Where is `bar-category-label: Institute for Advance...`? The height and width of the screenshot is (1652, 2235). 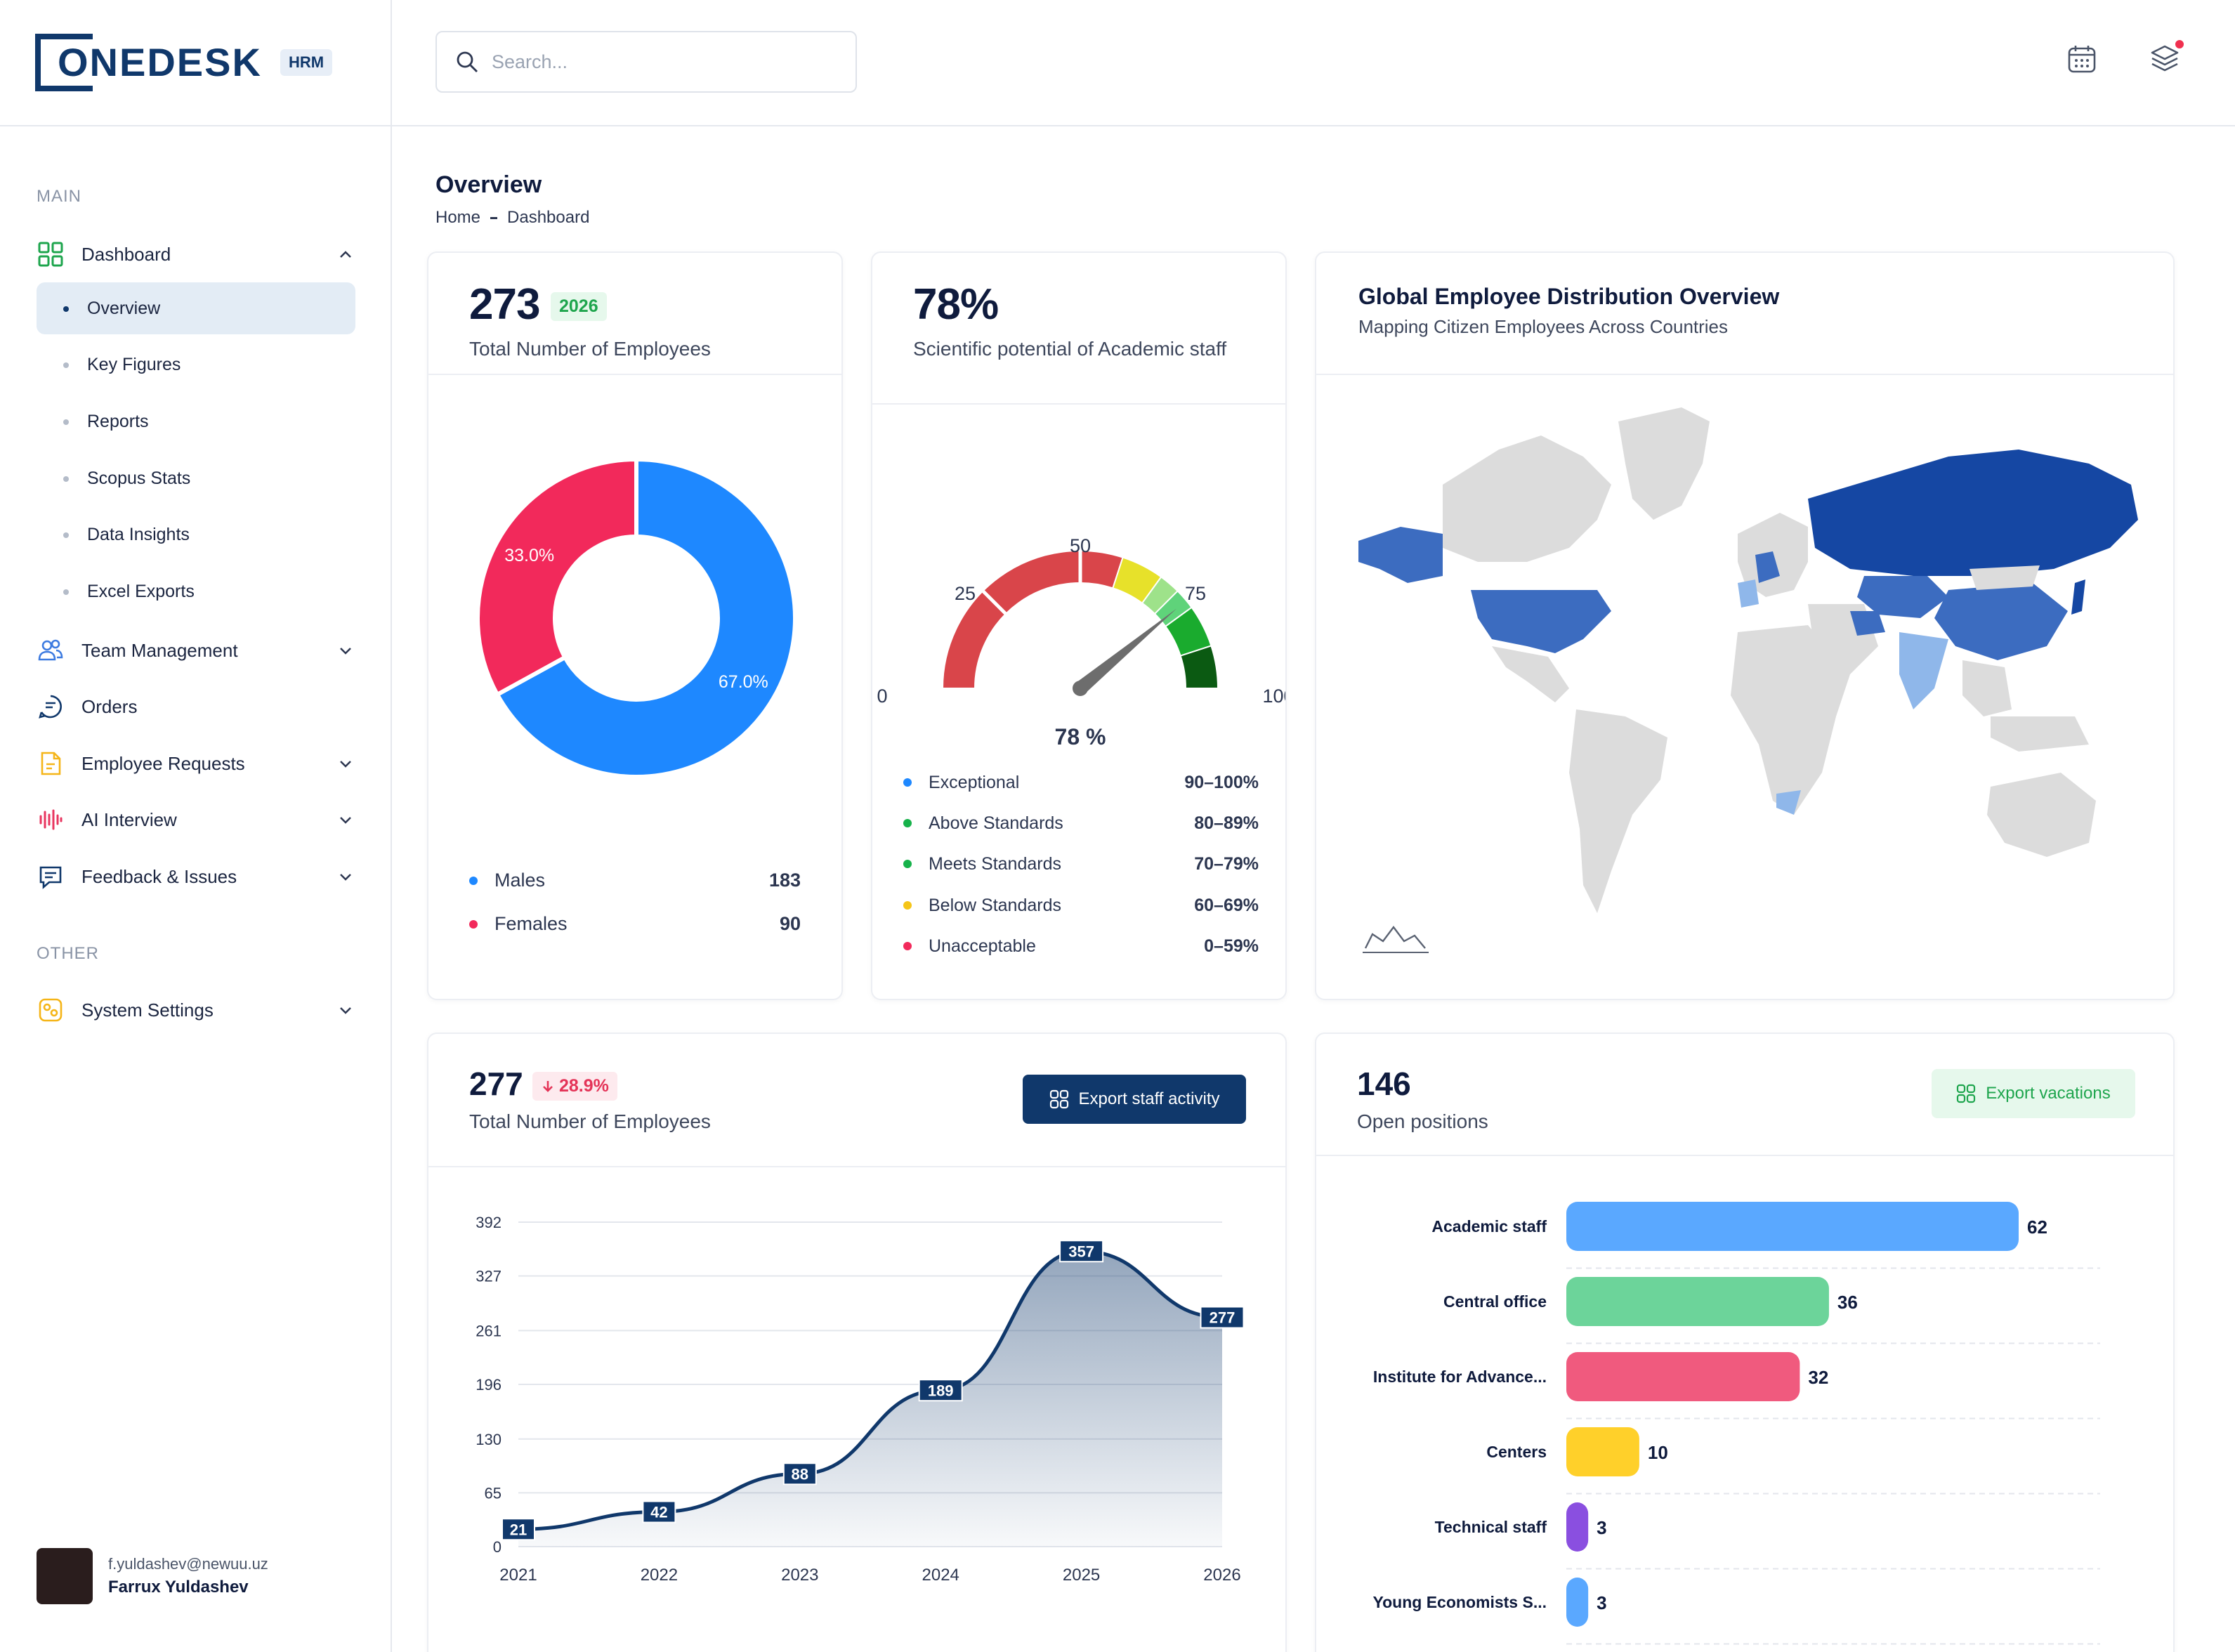 bar-category-label: Institute for Advance... is located at coordinates (1460, 1377).